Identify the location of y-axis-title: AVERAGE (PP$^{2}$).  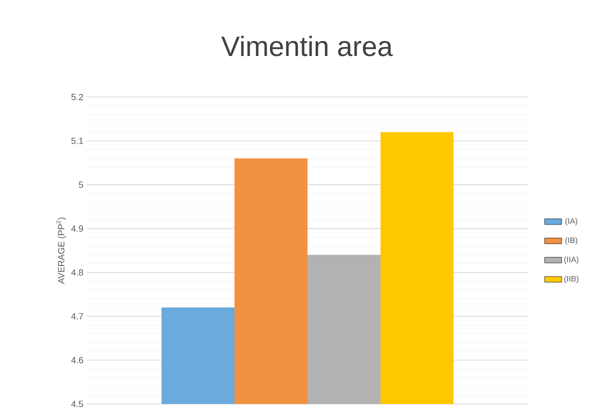
(61, 251).